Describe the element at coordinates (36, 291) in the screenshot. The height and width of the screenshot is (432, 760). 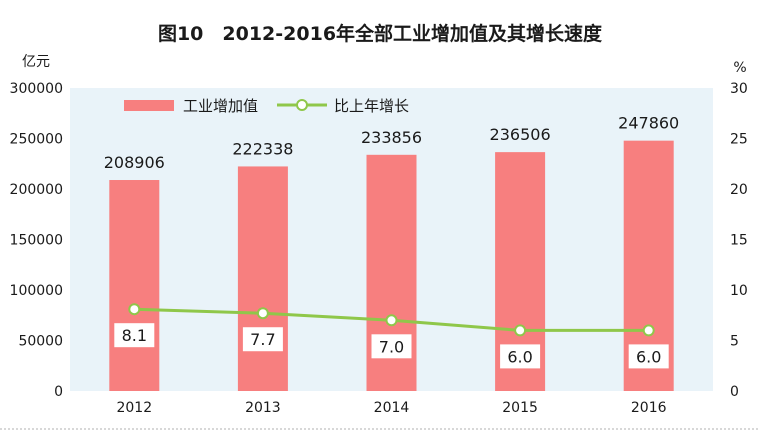
I see `left-tick-label: 100000` at that location.